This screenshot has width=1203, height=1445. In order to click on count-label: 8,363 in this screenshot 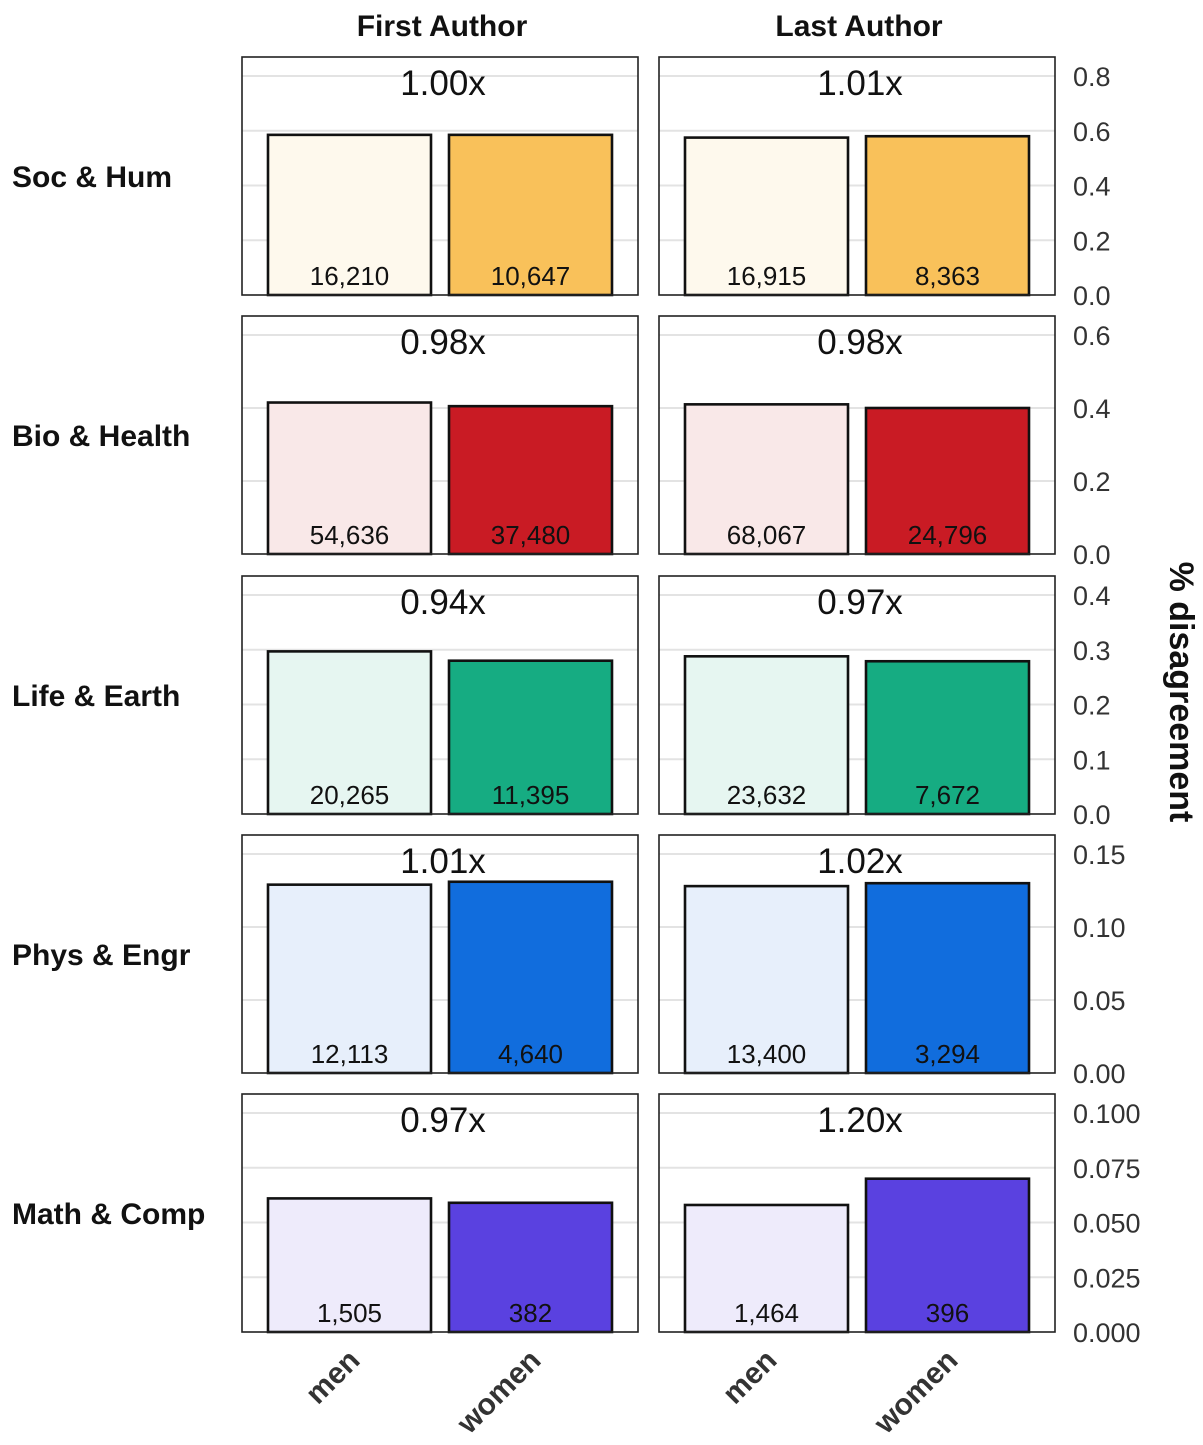, I will do `click(947, 276)`.